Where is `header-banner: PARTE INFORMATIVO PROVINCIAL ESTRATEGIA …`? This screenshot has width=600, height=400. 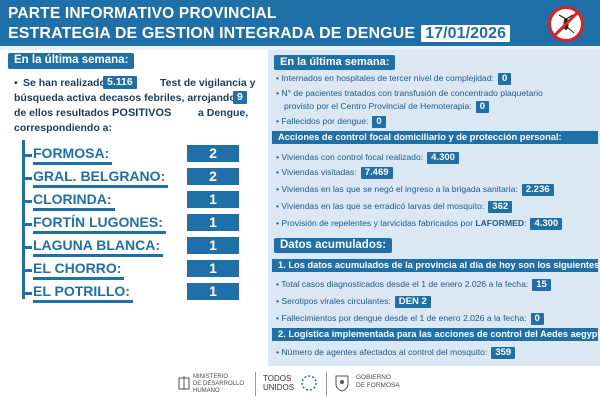 header-banner: PARTE INFORMATIVO PROVINCIAL ESTRATEGIA … is located at coordinates (300, 23).